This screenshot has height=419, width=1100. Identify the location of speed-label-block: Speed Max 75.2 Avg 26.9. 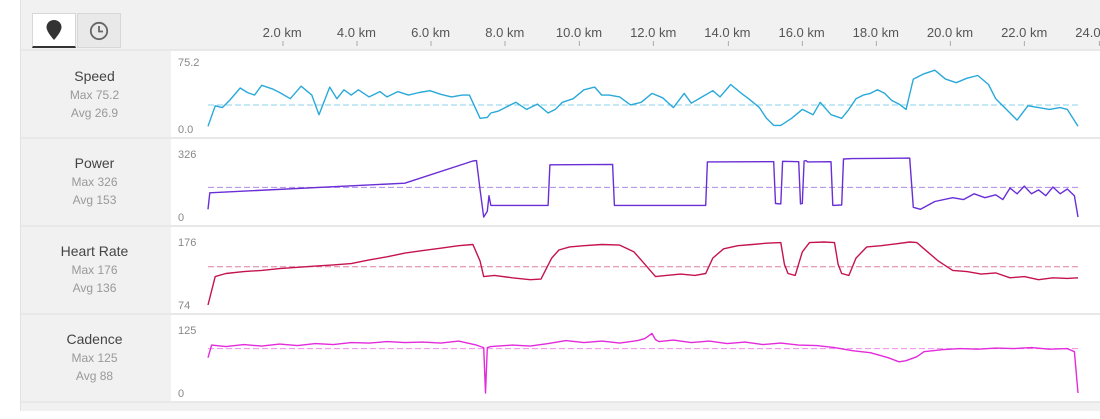
(94, 94).